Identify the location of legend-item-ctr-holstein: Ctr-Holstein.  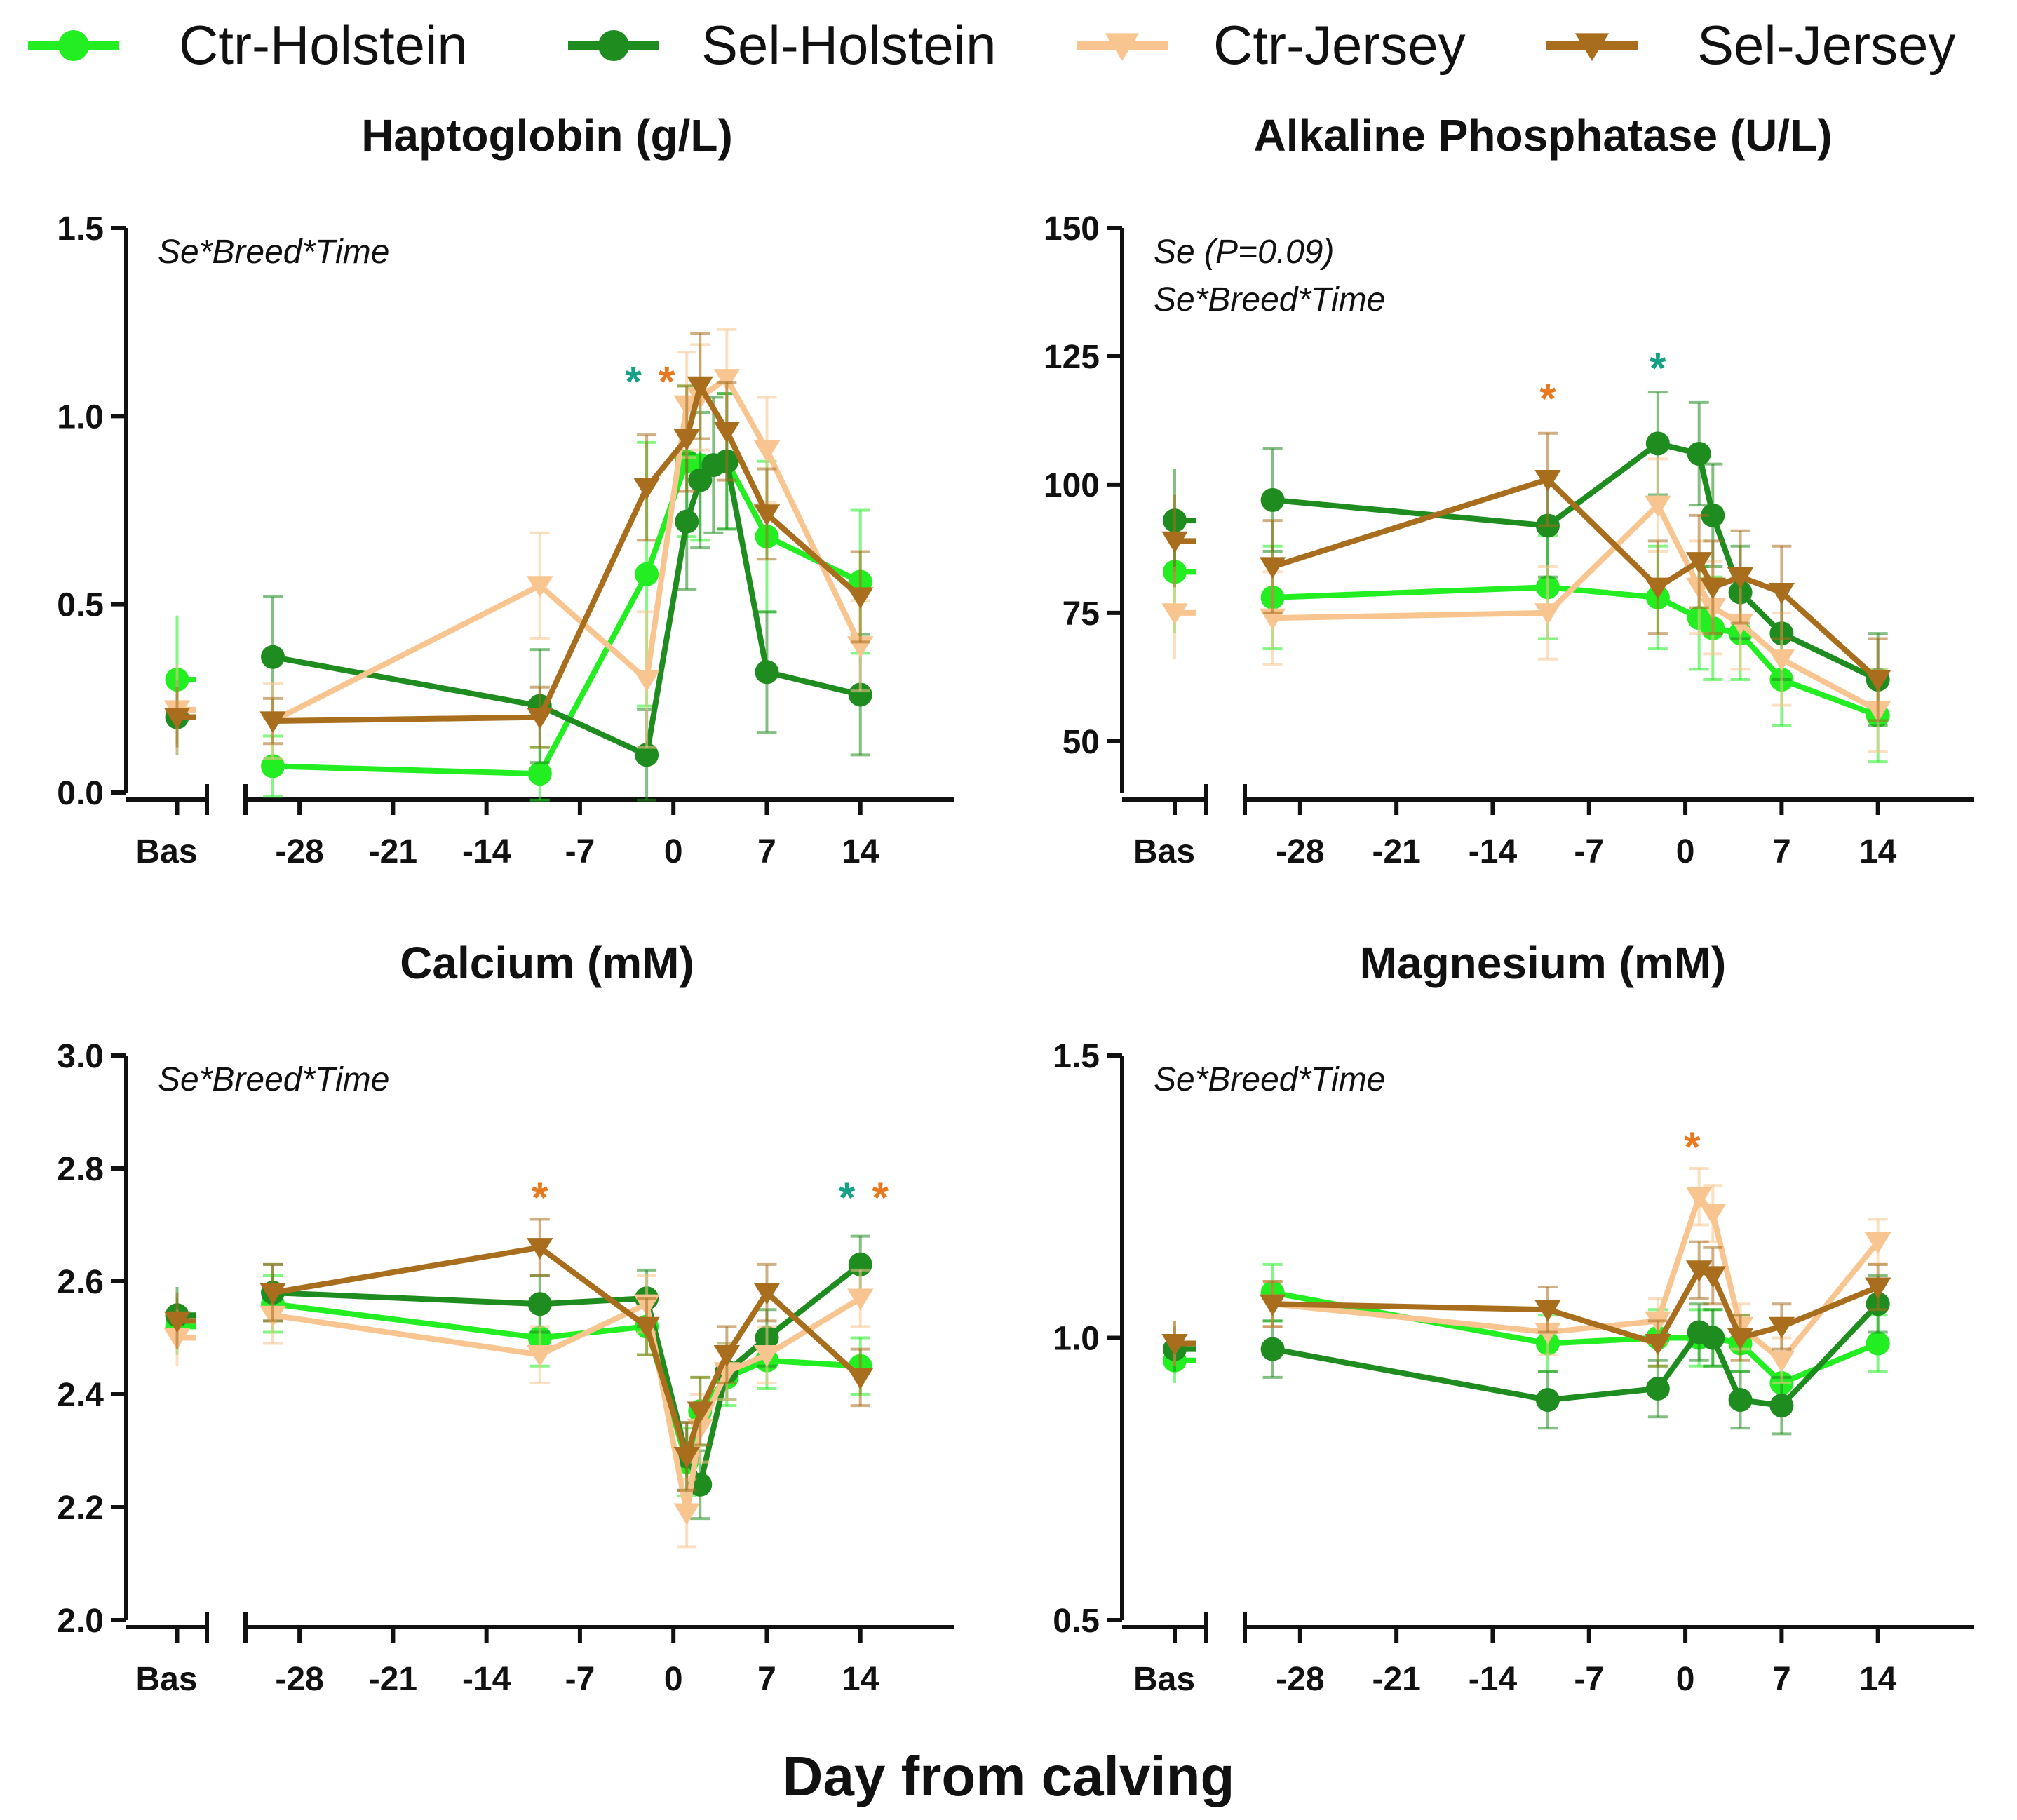
(248, 45).